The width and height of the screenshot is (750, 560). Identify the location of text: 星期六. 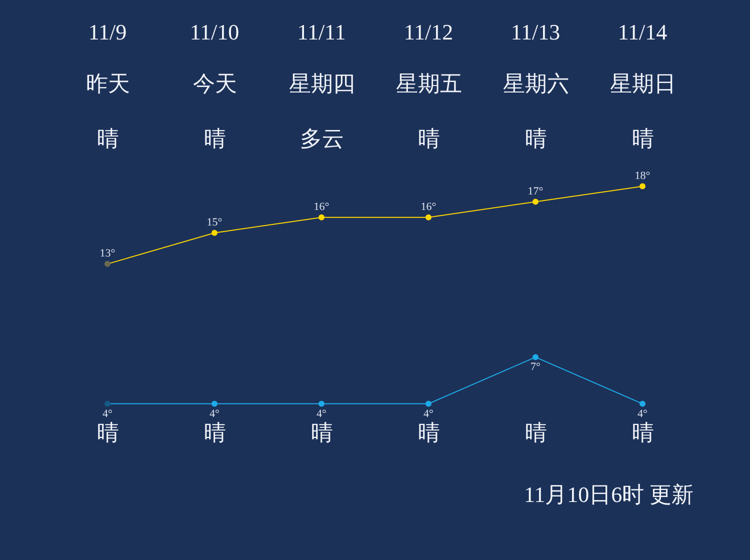
(536, 83).